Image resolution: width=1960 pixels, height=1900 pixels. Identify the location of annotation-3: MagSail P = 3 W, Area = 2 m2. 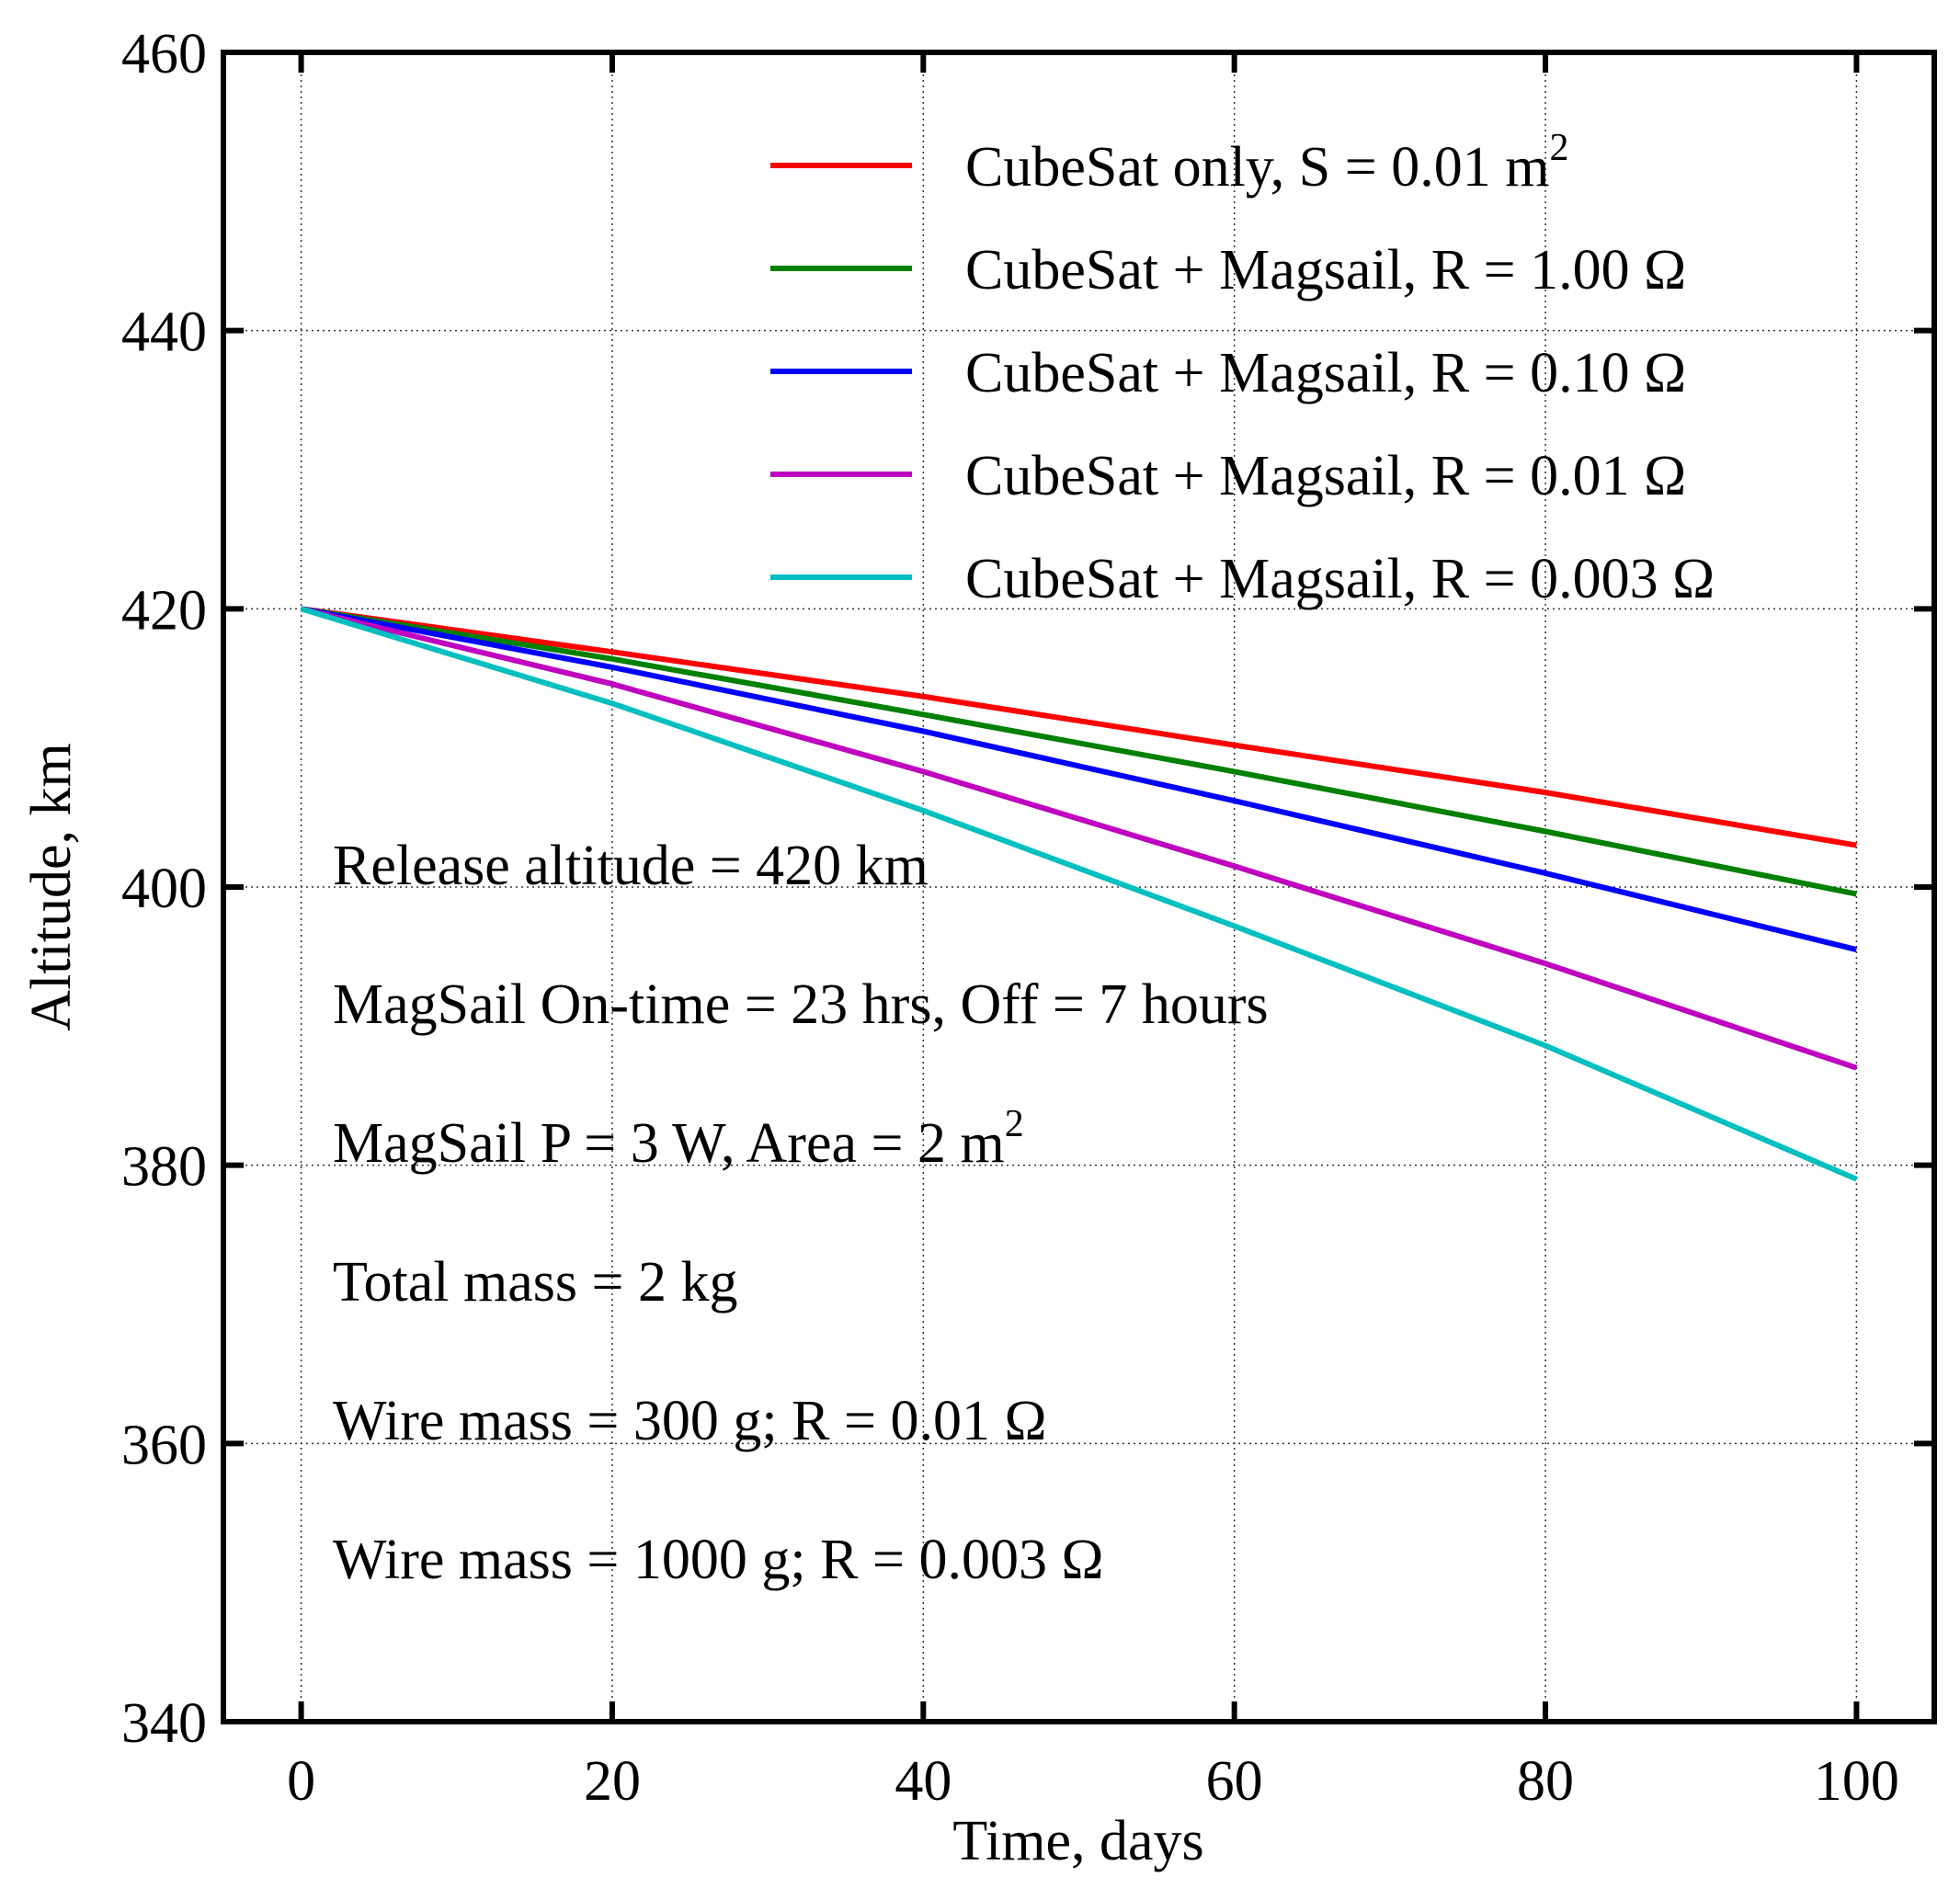
(678, 1139).